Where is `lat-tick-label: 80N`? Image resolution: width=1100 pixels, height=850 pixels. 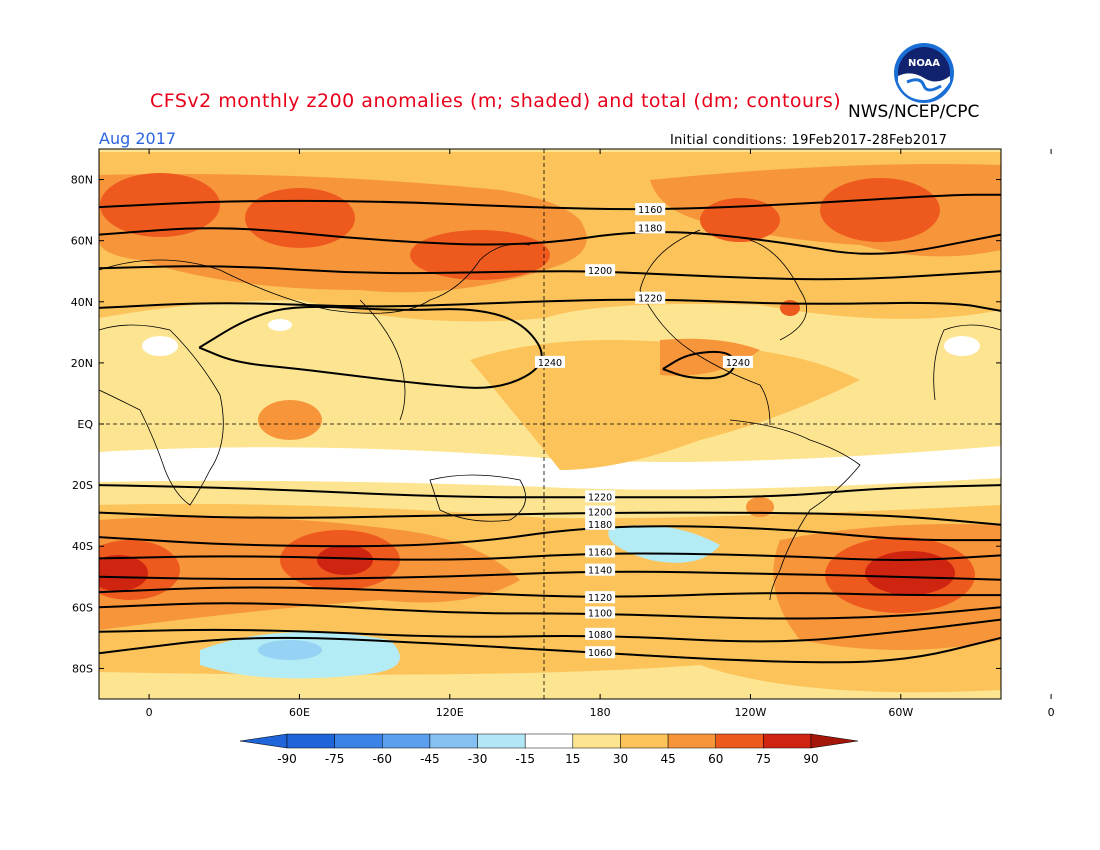
lat-tick-label: 80N is located at coordinates (82, 180).